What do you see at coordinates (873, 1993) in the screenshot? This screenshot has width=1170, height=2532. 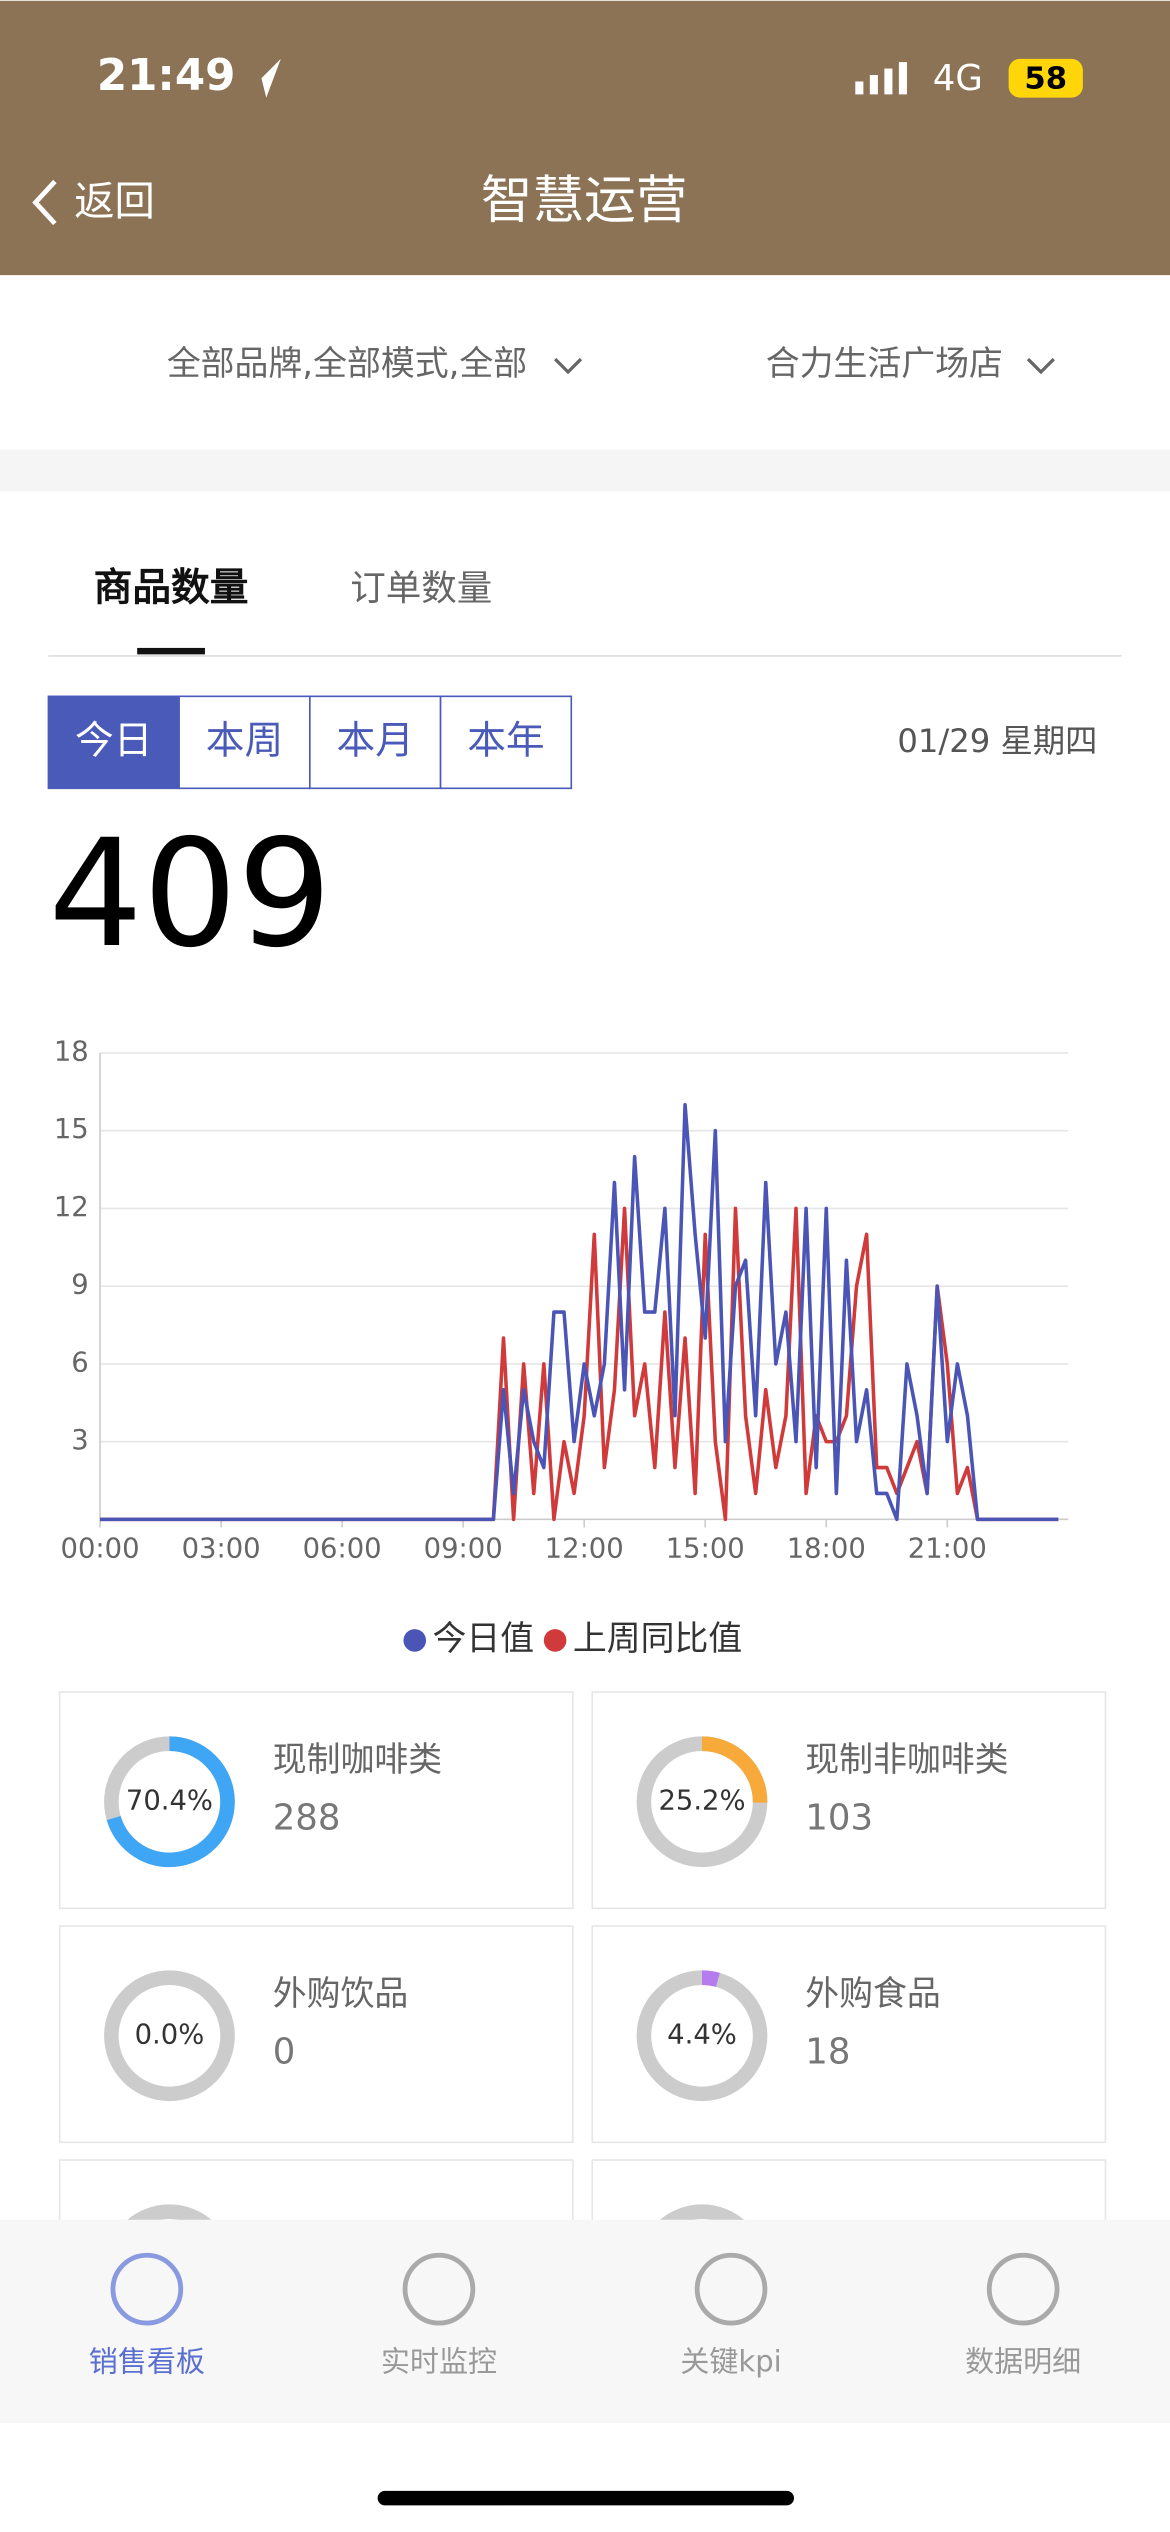 I see `card-name: 外购食品` at bounding box center [873, 1993].